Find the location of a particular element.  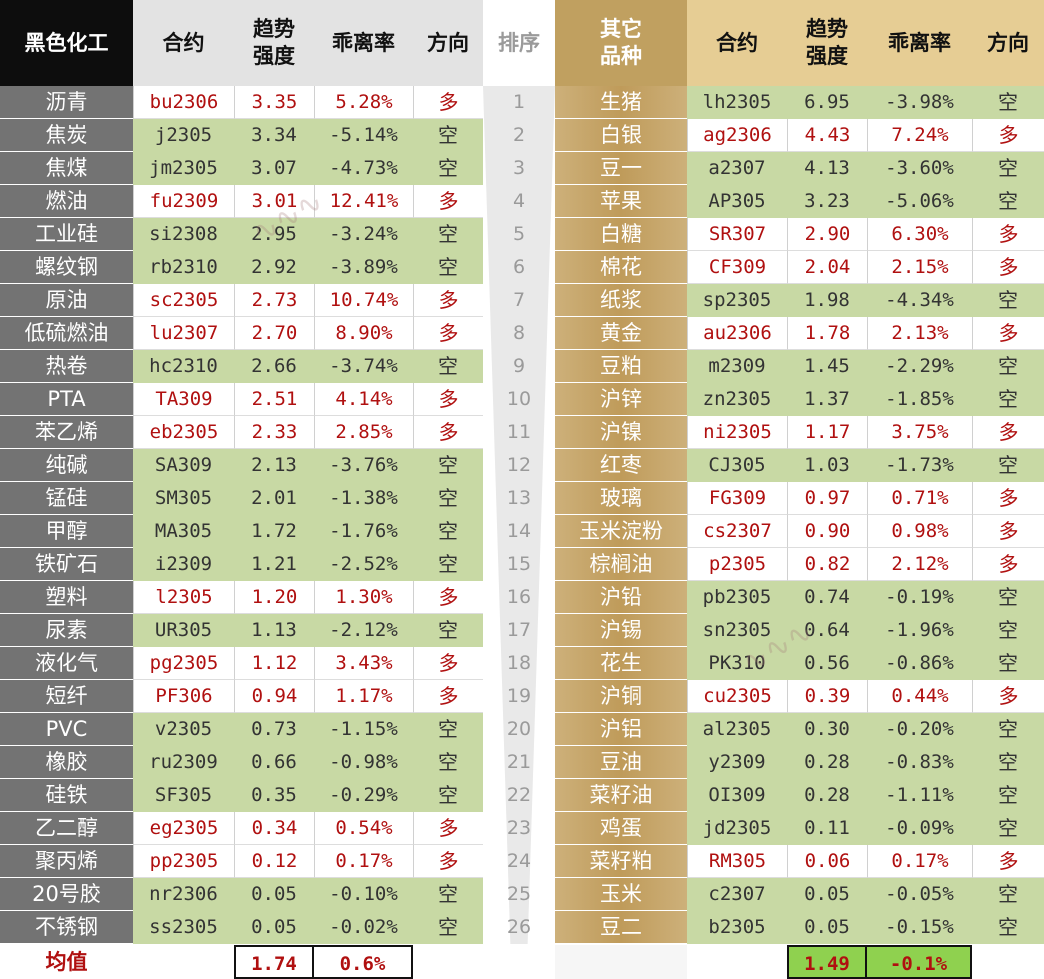

left-deviation: -3.76% is located at coordinates (363, 465).